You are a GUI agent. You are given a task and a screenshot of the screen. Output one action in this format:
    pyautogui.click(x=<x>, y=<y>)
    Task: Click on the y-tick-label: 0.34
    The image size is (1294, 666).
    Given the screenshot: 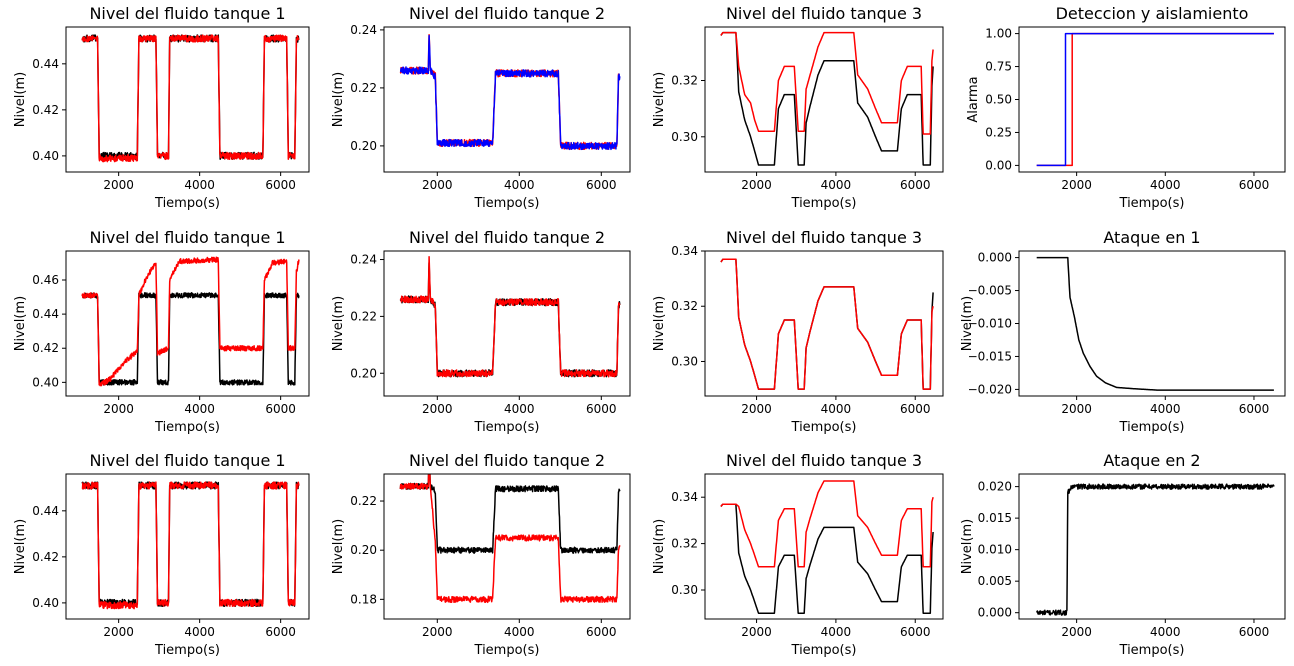 What is the action you would take?
    pyautogui.click(x=684, y=251)
    